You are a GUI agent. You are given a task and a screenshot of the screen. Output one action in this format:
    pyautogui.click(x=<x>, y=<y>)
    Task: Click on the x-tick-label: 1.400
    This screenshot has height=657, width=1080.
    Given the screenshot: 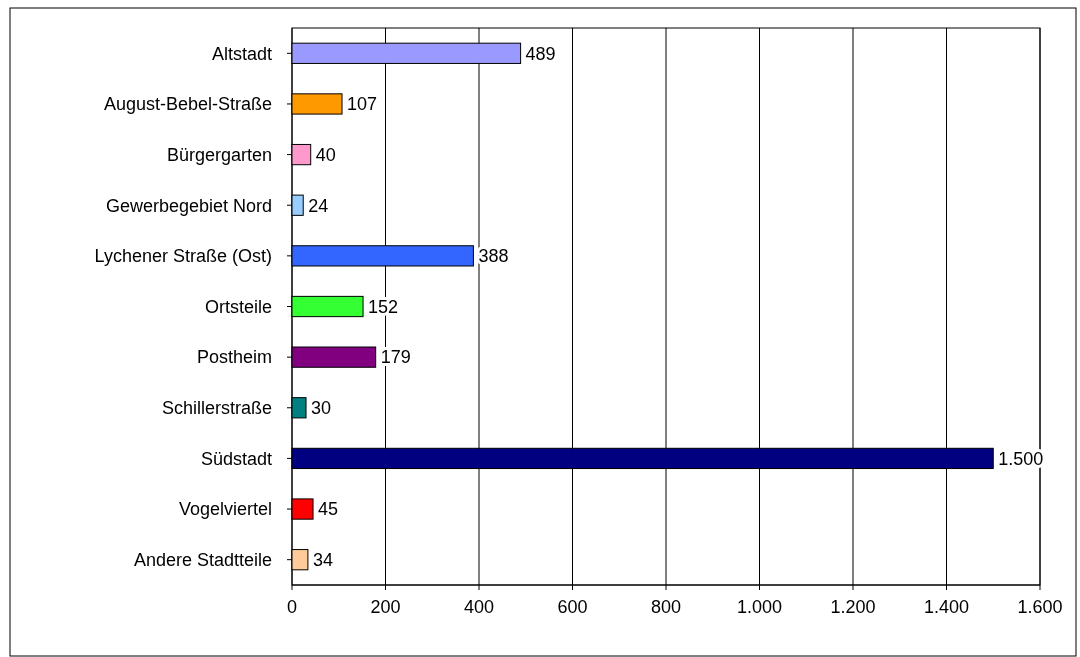 What is the action you would take?
    pyautogui.click(x=946, y=607)
    